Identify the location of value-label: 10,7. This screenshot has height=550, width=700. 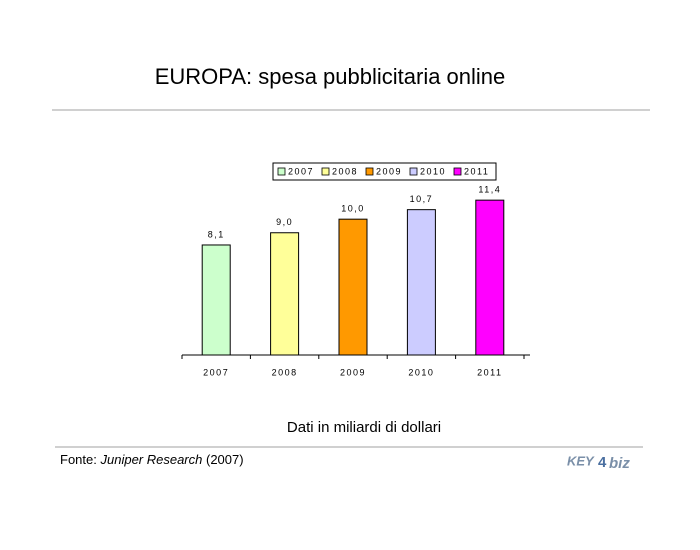
(422, 199).